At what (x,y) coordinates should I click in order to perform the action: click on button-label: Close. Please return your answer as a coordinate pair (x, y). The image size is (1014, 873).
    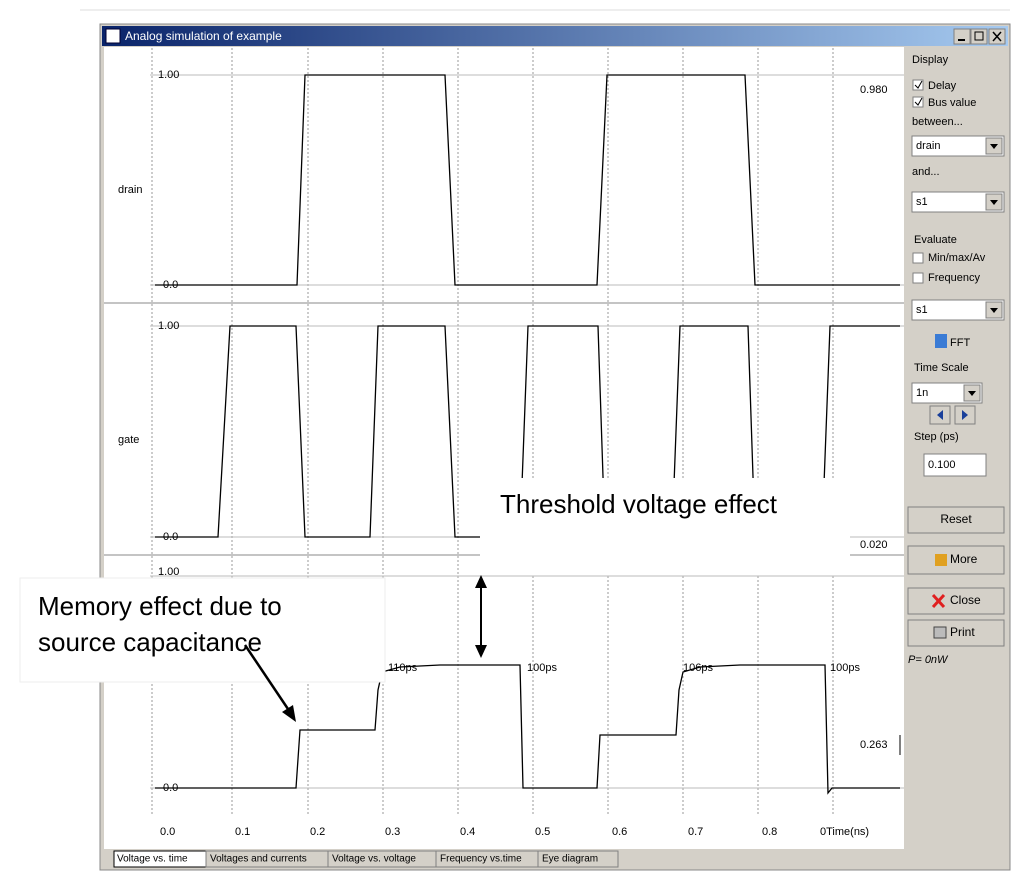
    Looking at the image, I should click on (965, 600).